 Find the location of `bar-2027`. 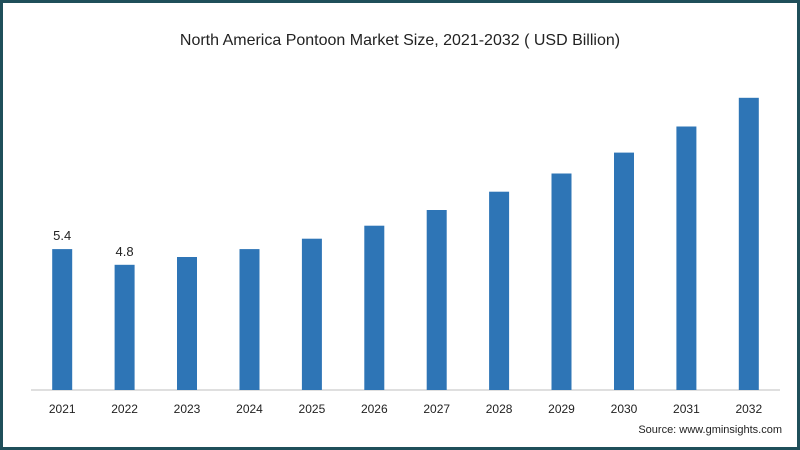

bar-2027 is located at coordinates (436, 300).